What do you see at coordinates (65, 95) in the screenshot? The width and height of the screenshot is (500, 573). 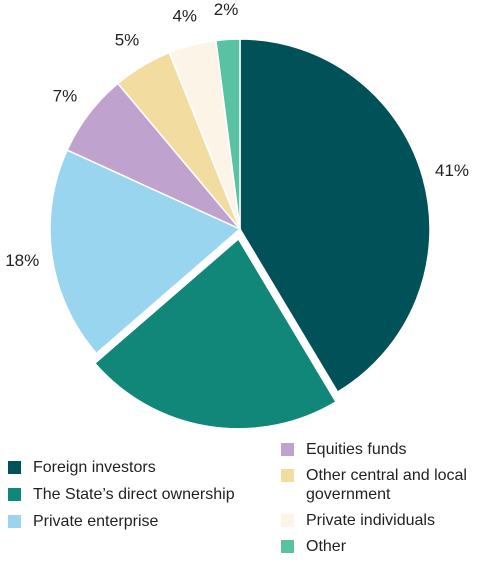 I see `pie-data-label: 7%` at bounding box center [65, 95].